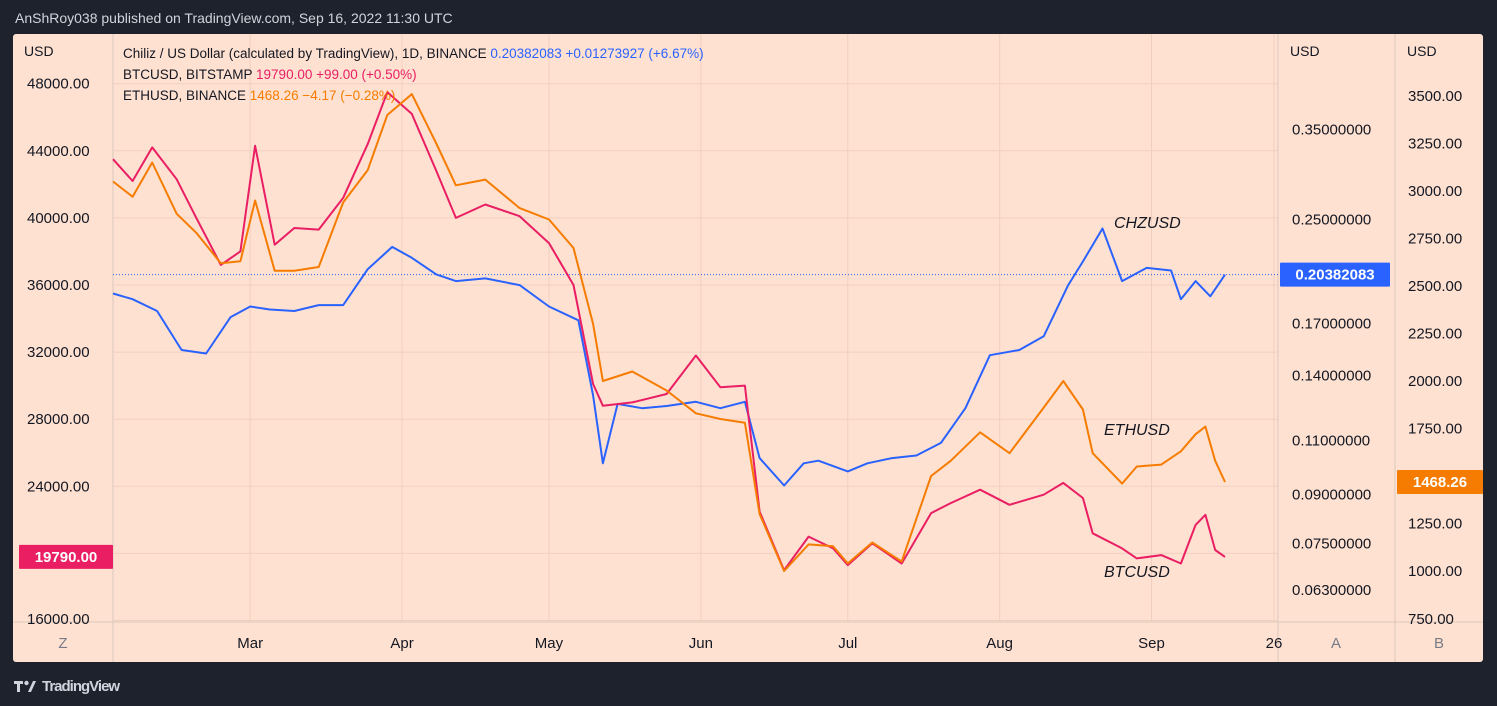 The height and width of the screenshot is (706, 1497). I want to click on right-scale-tick: 1250.00, so click(1435, 524).